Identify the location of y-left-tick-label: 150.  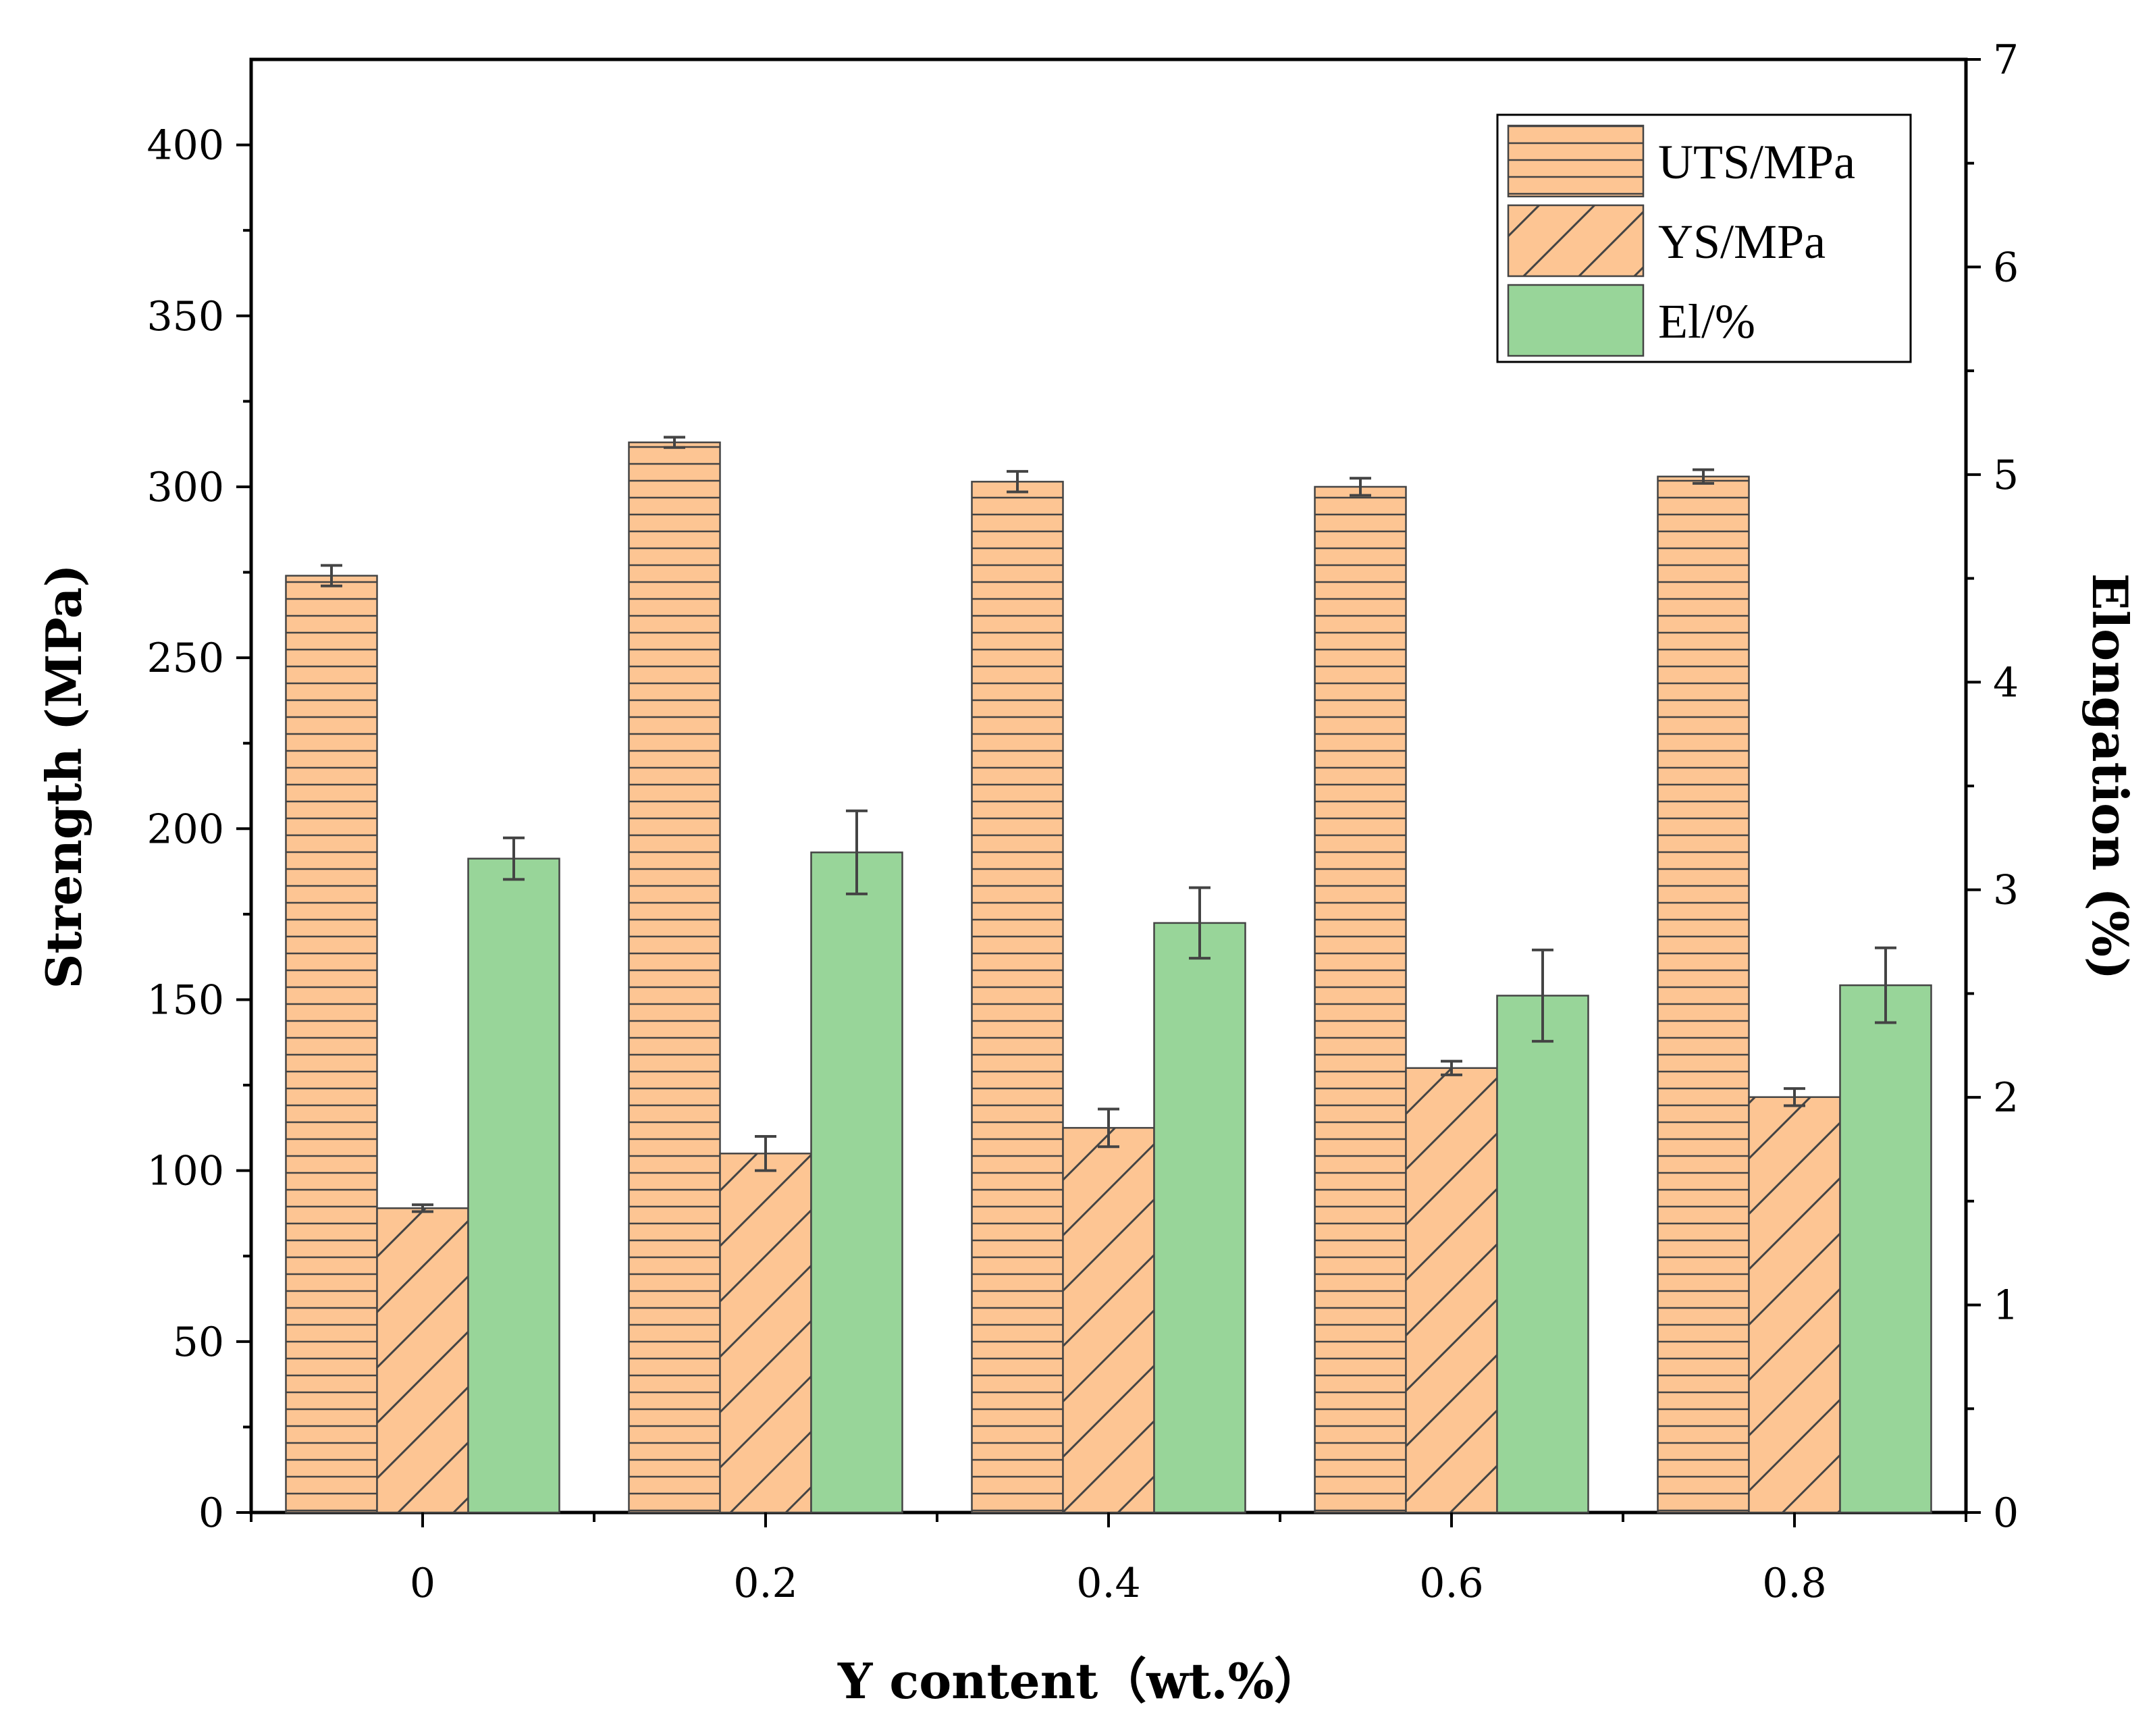
(185, 1000).